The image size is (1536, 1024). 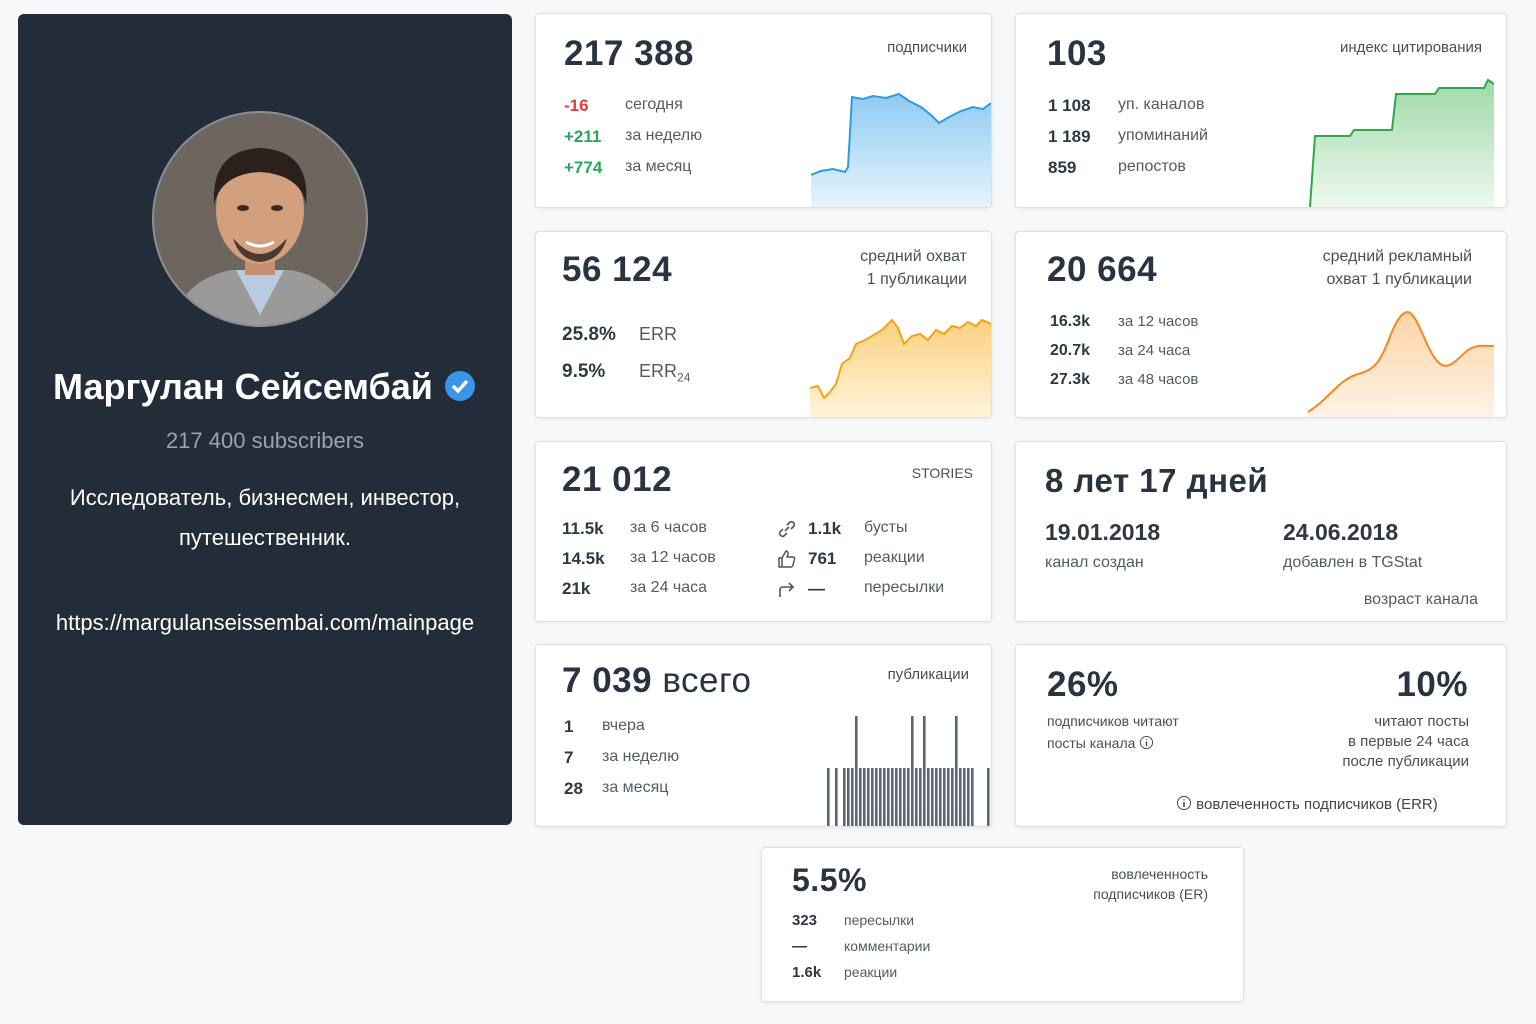 What do you see at coordinates (928, 674) in the screenshot?
I see `posts-label: публикации` at bounding box center [928, 674].